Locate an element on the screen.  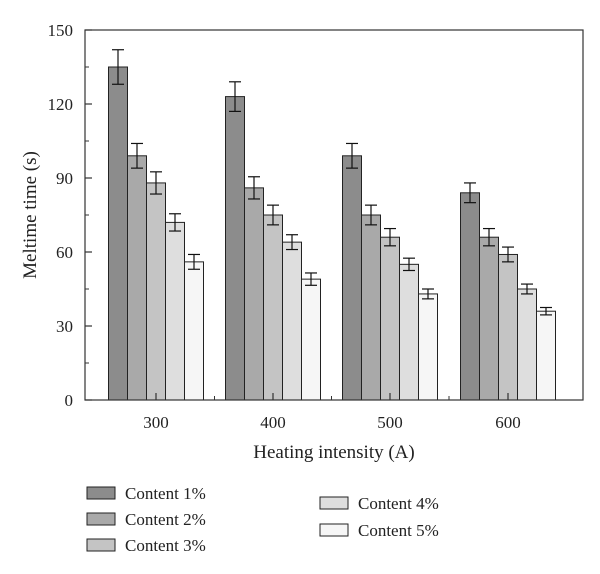
legend-item: Content 2% is located at coordinates (146, 519).